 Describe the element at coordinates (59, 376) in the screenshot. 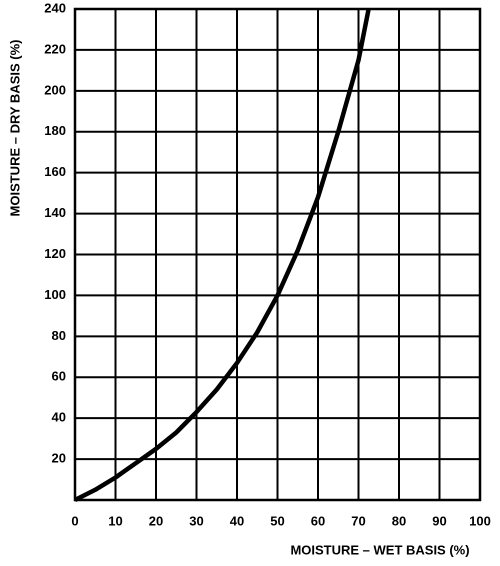

I see `y-tick-label: 60` at that location.